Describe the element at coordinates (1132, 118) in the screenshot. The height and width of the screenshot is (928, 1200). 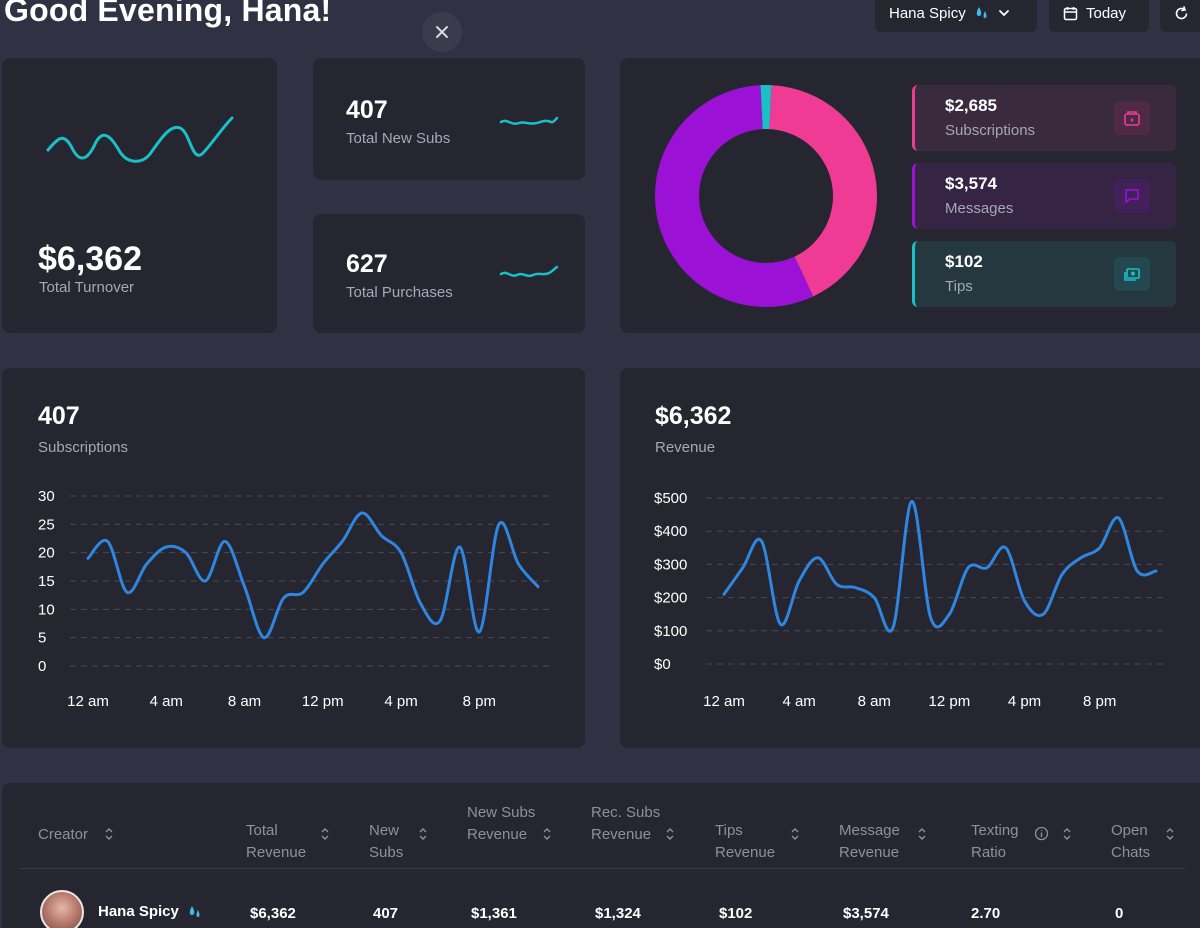
I see `wallet-icon` at that location.